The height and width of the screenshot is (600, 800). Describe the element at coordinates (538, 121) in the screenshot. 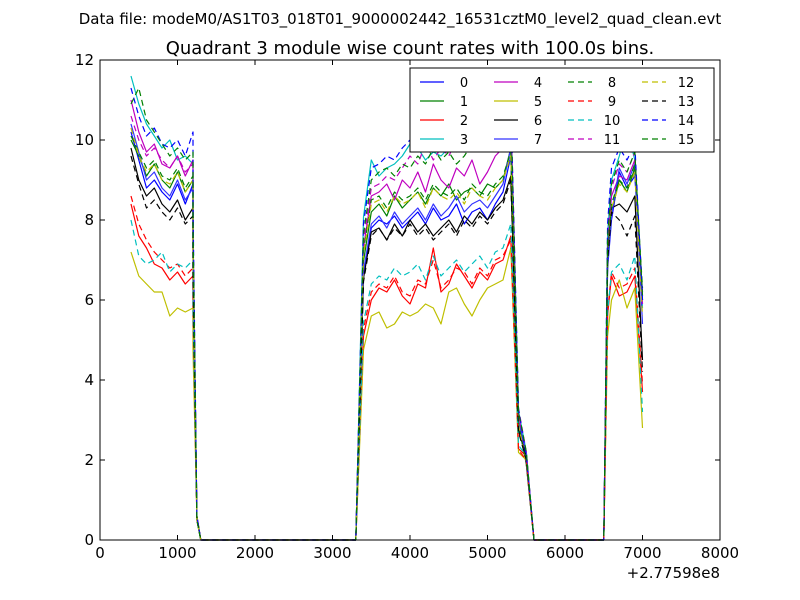

I see `legend-label-6: 6` at that location.